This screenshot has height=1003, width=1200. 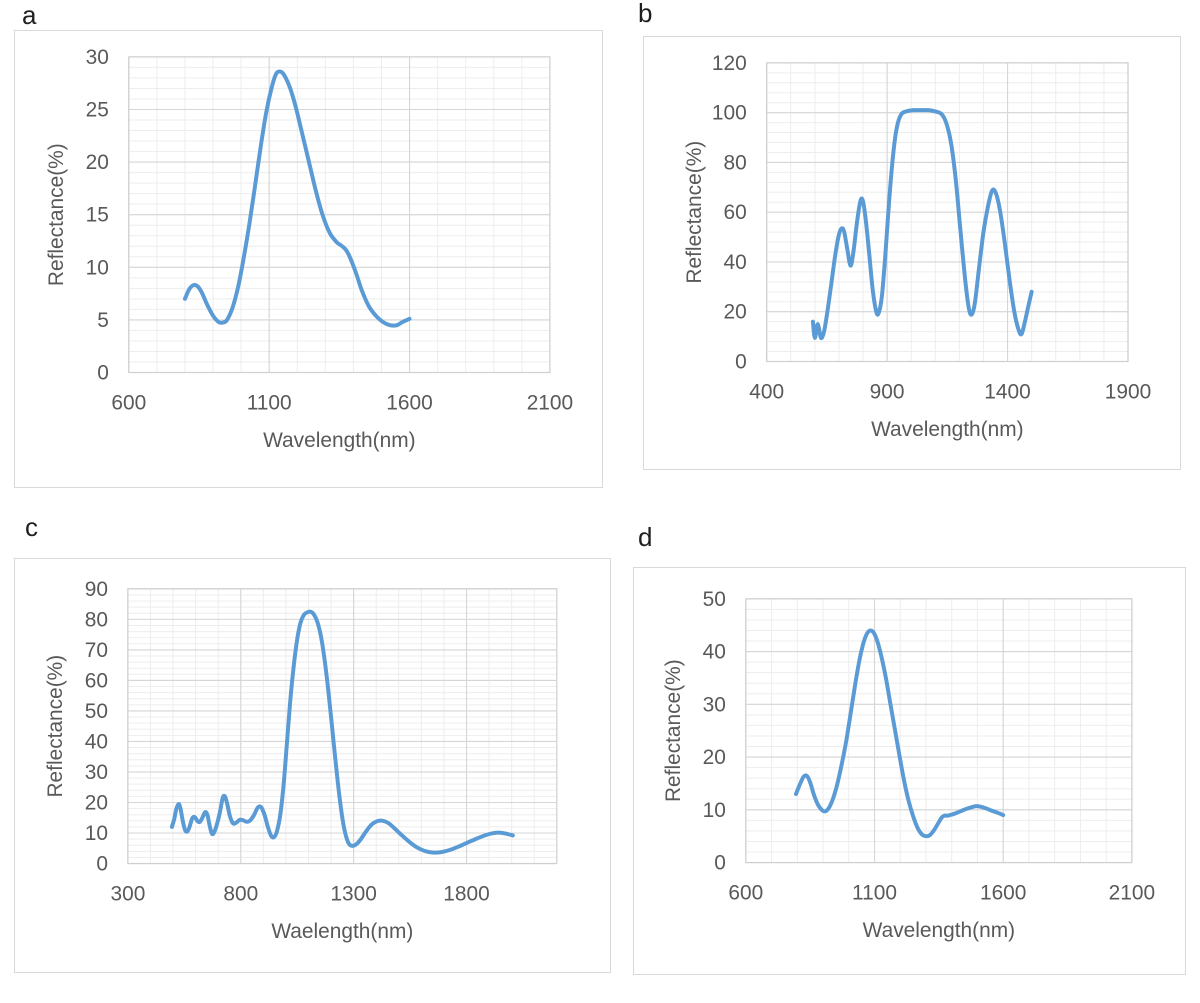 I want to click on y-tick-label: 70, so click(x=96, y=650).